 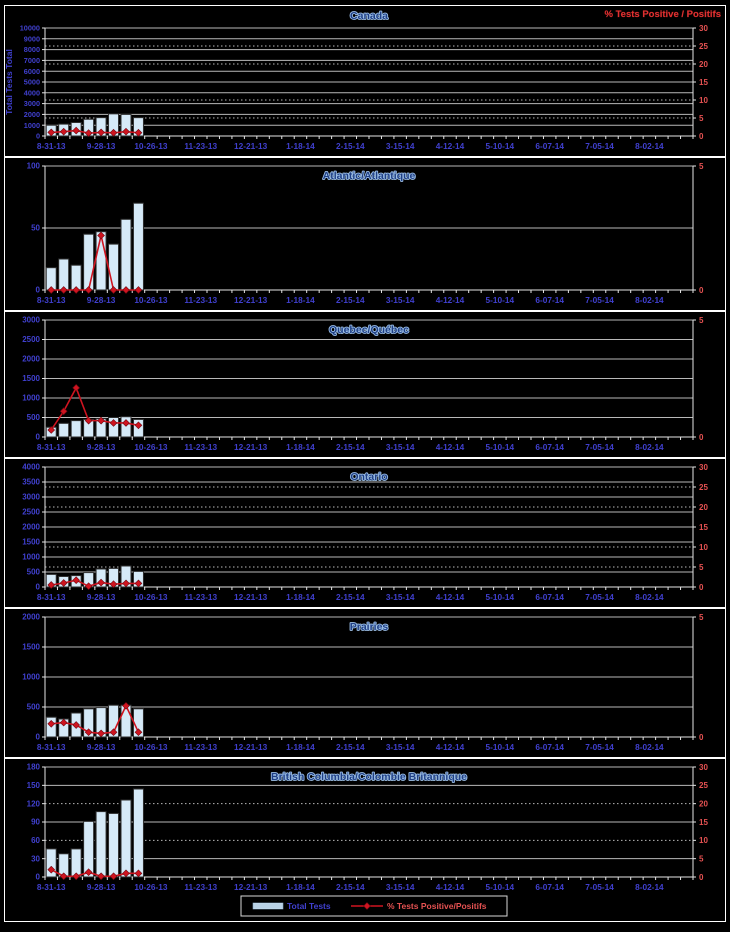 I want to click on left-axis-title: Total Tests Total, so click(x=9, y=82).